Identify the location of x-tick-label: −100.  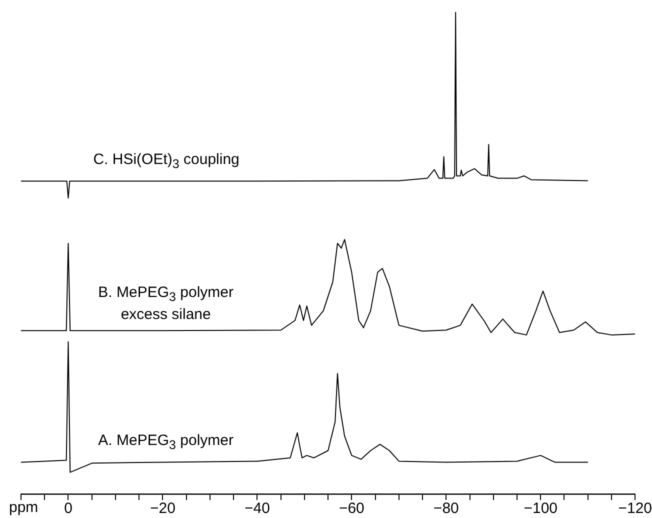
(541, 509).